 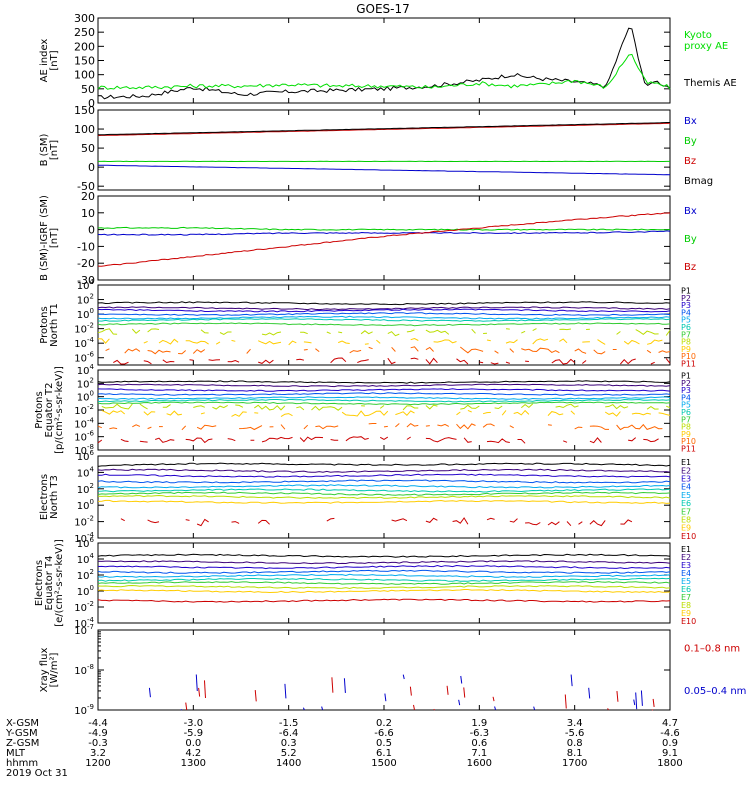 What do you see at coordinates (88, 148) in the screenshot?
I see `y-tick-label: 50` at bounding box center [88, 148].